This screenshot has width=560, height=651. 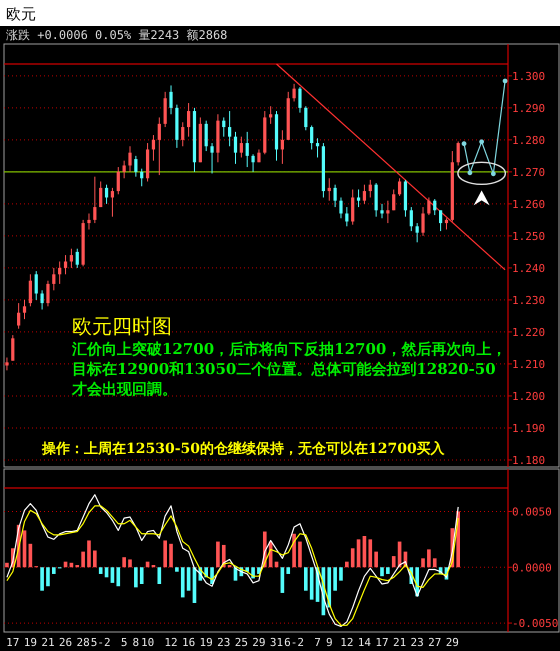 I want to click on y-tick-label: 1.260, so click(x=529, y=204).